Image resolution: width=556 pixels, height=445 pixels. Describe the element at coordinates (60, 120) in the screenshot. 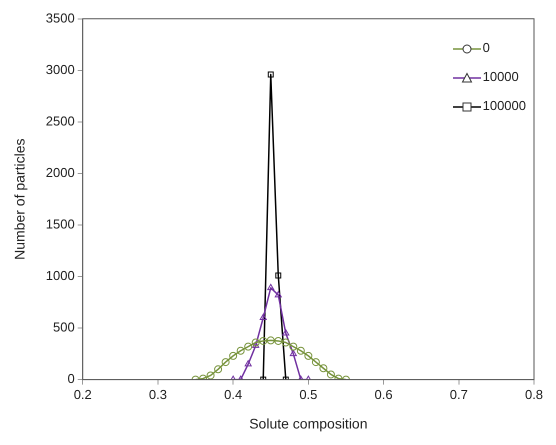

I see `y-tick-label: 2500` at that location.